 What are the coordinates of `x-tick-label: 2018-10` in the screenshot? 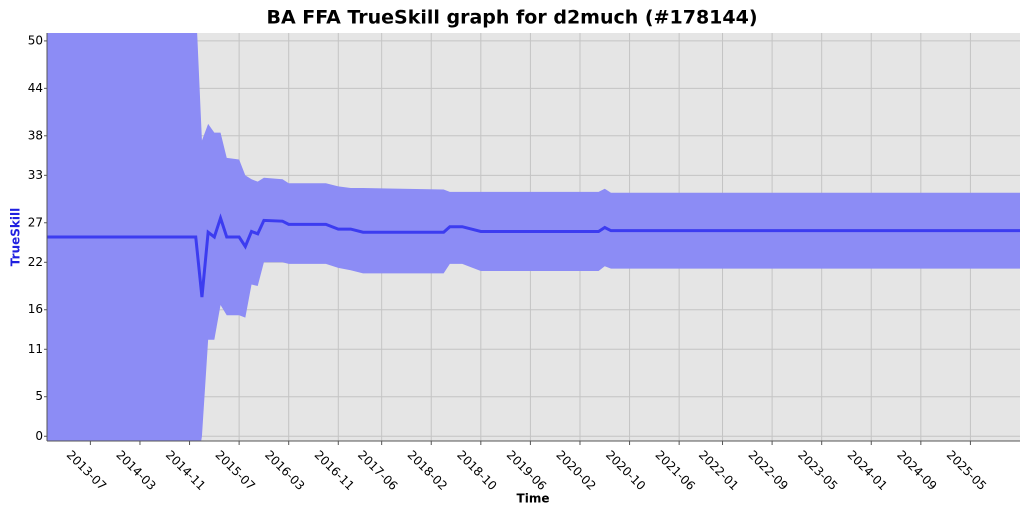 It's located at (476, 470).